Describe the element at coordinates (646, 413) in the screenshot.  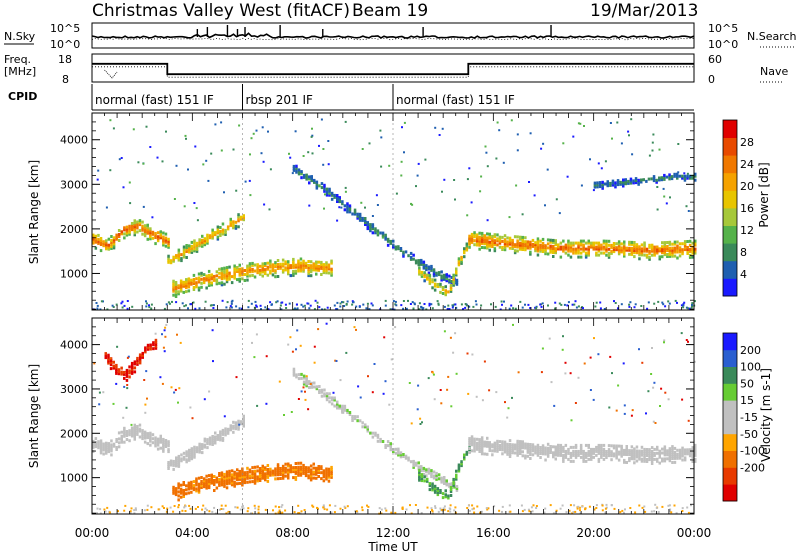
I see `velocity-sparse-cell` at that location.